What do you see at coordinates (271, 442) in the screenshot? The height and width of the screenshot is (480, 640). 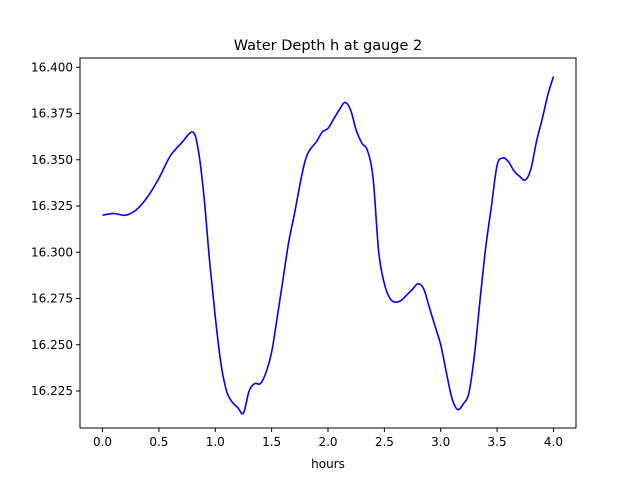 I see `x-tick-label: 1.5` at bounding box center [271, 442].